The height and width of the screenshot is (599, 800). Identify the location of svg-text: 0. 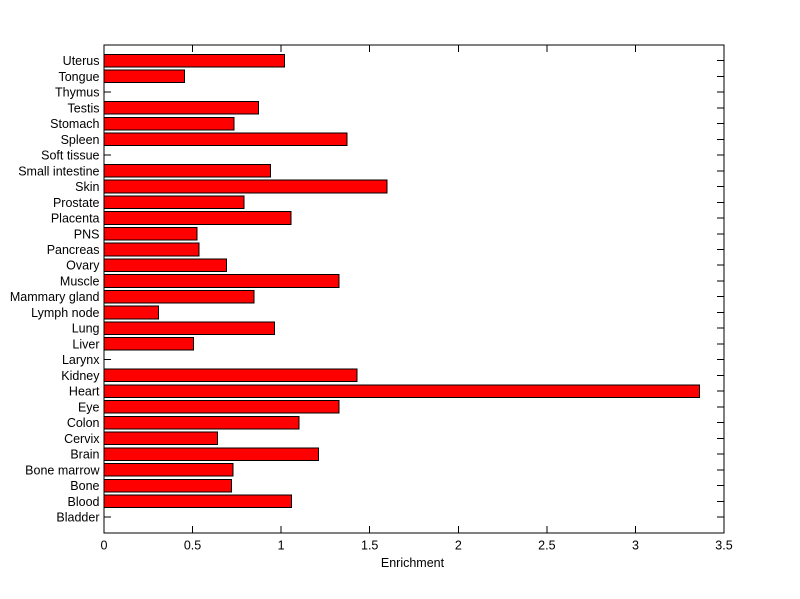
(104, 546).